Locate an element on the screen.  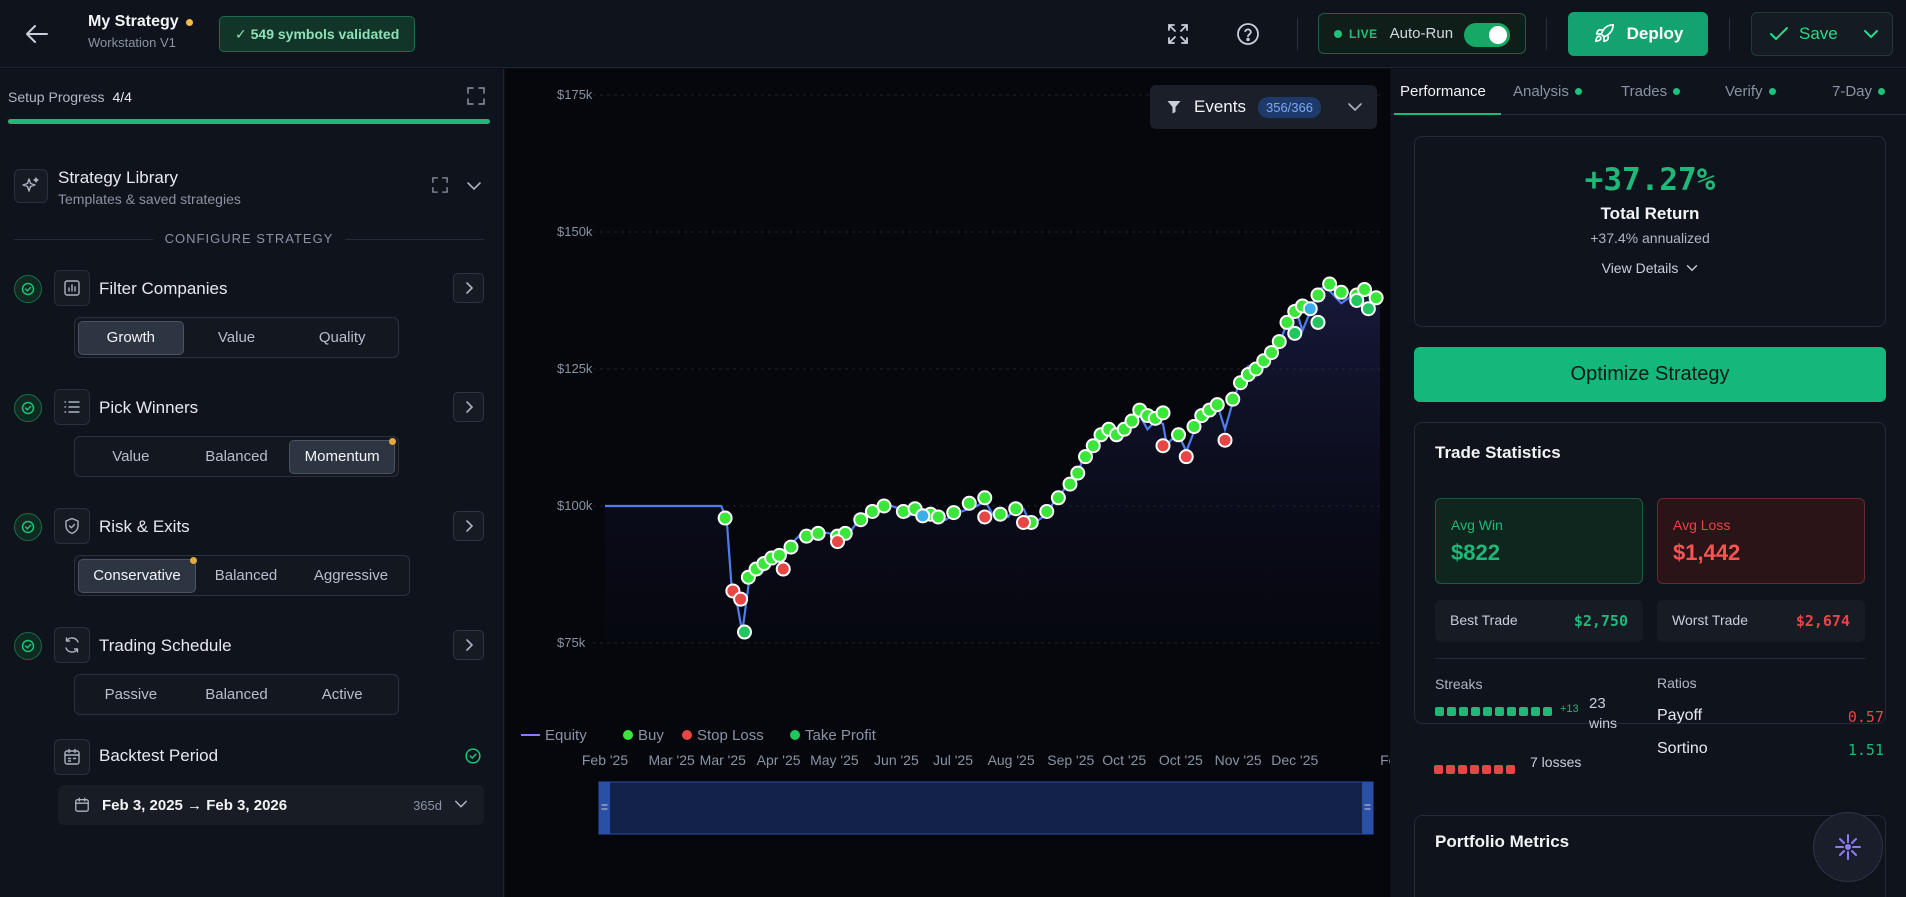
save-button: Save is located at coordinates (1822, 34).